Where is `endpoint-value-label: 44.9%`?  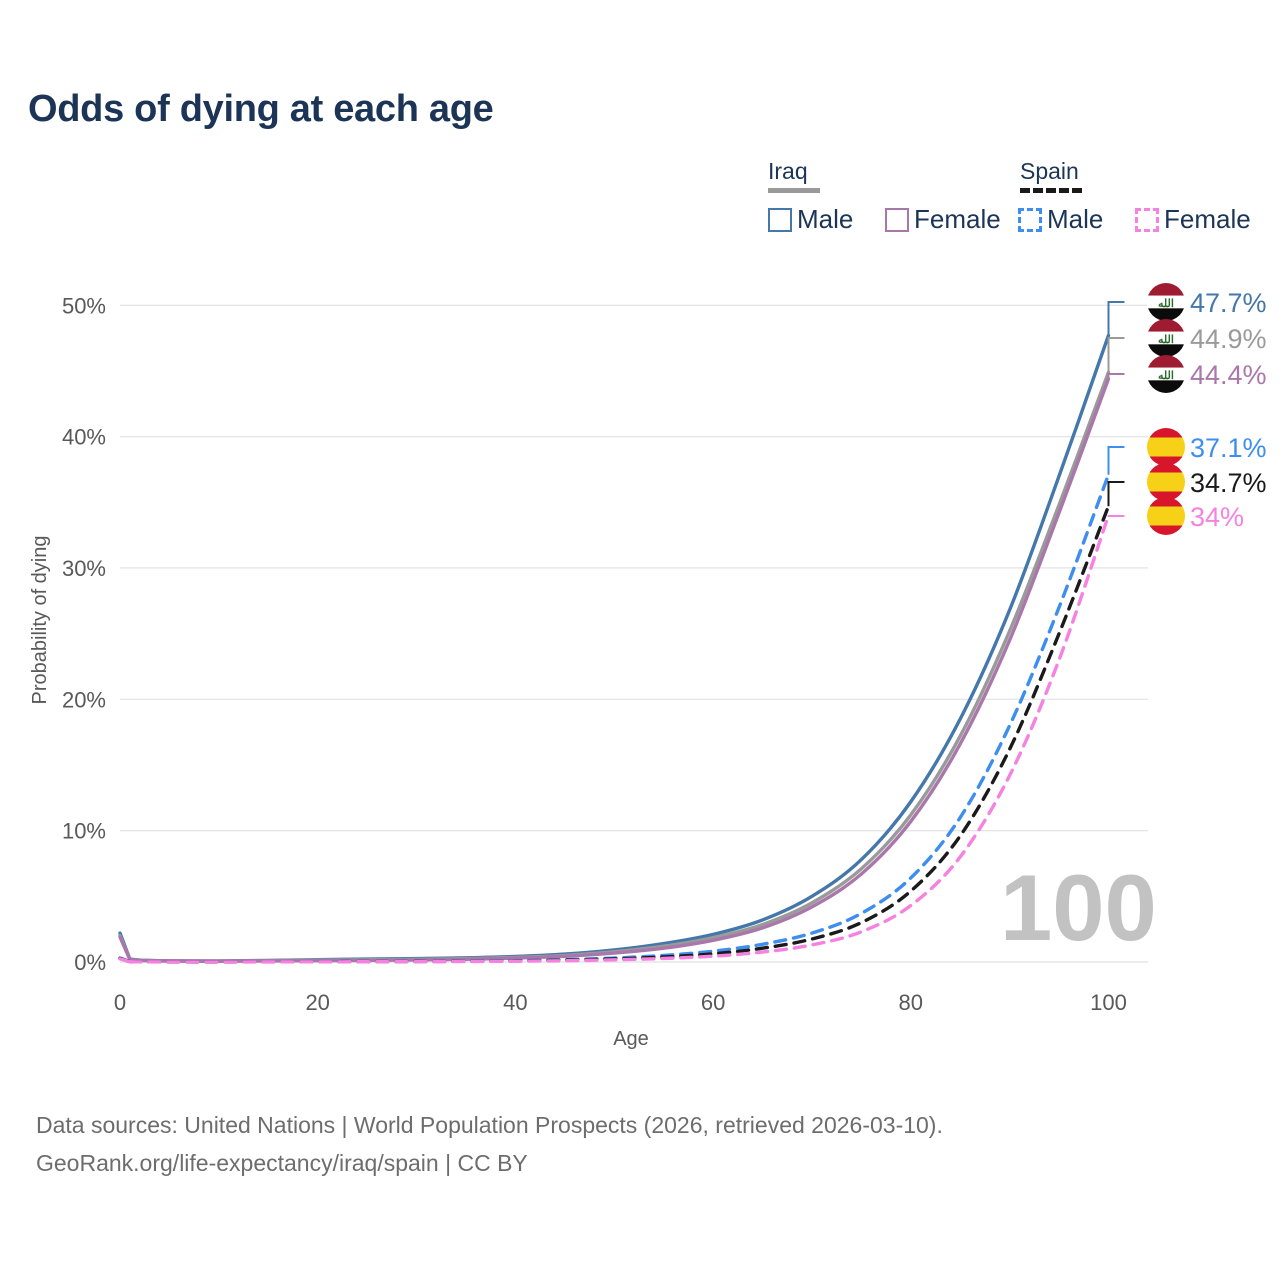
endpoint-value-label: 44.9% is located at coordinates (1228, 339).